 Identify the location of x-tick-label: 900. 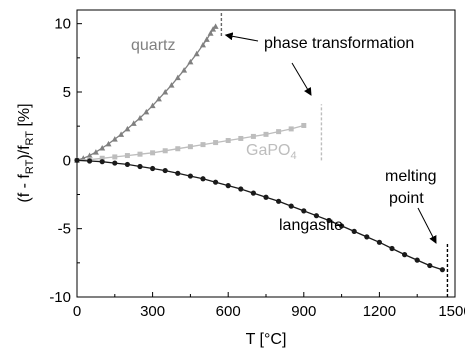
(303, 311).